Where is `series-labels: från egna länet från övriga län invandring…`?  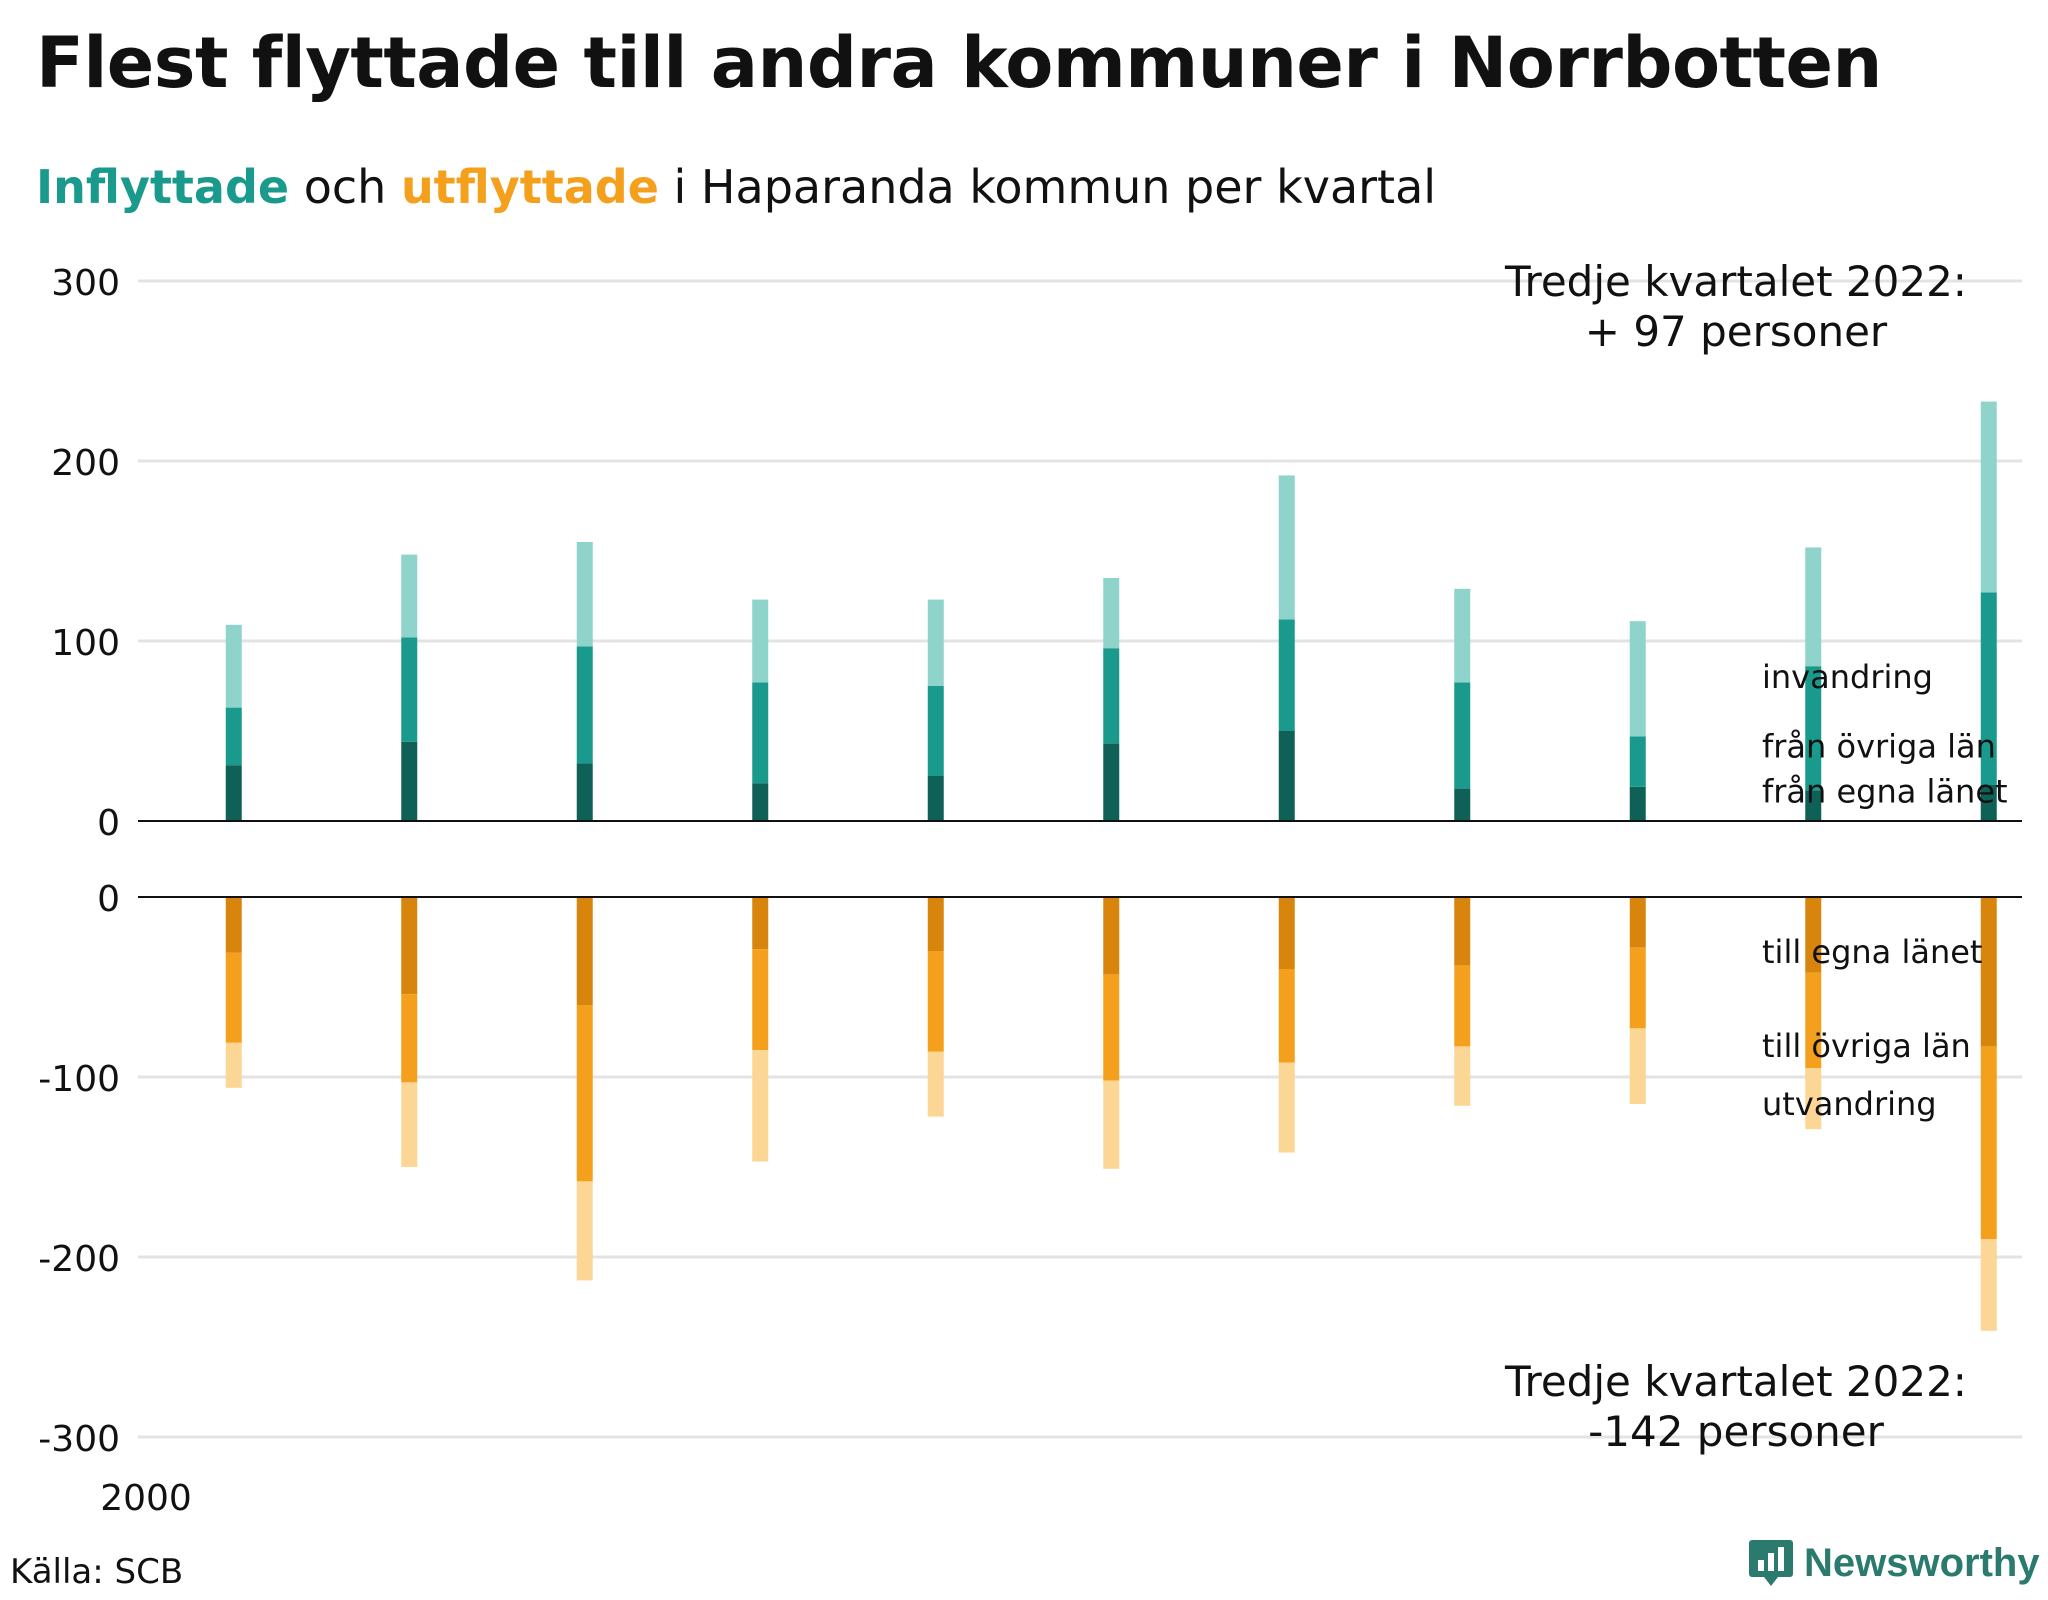
series-labels: från egna länet från övriga län invandring… is located at coordinates (1885, 890).